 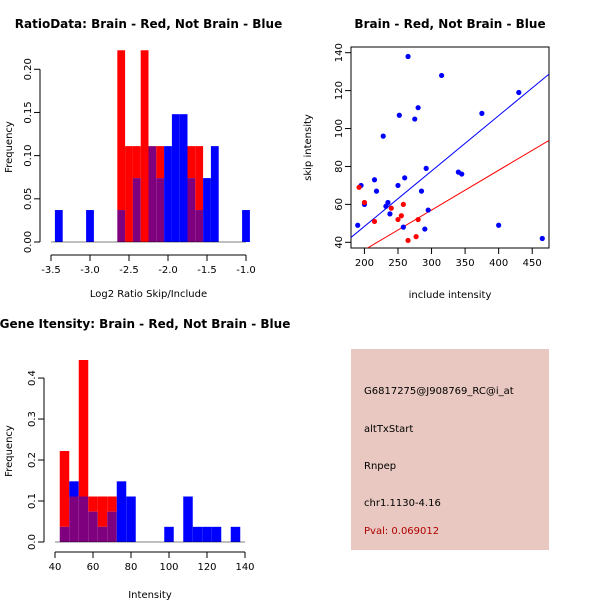 What do you see at coordinates (9, 147) in the screenshot?
I see `ratio-y-axis-label: Frequency` at bounding box center [9, 147].